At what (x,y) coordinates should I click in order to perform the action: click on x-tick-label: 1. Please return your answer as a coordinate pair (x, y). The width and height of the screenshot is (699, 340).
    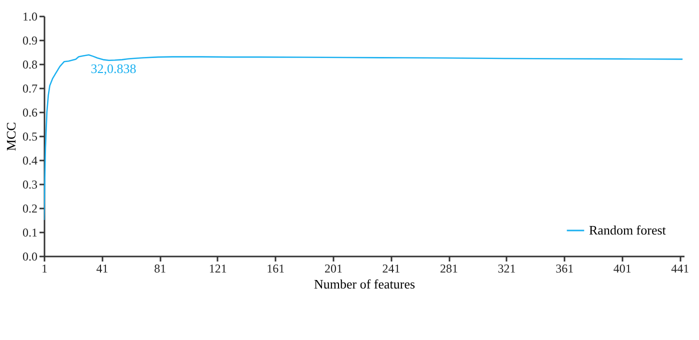
    Looking at the image, I should click on (45, 269).